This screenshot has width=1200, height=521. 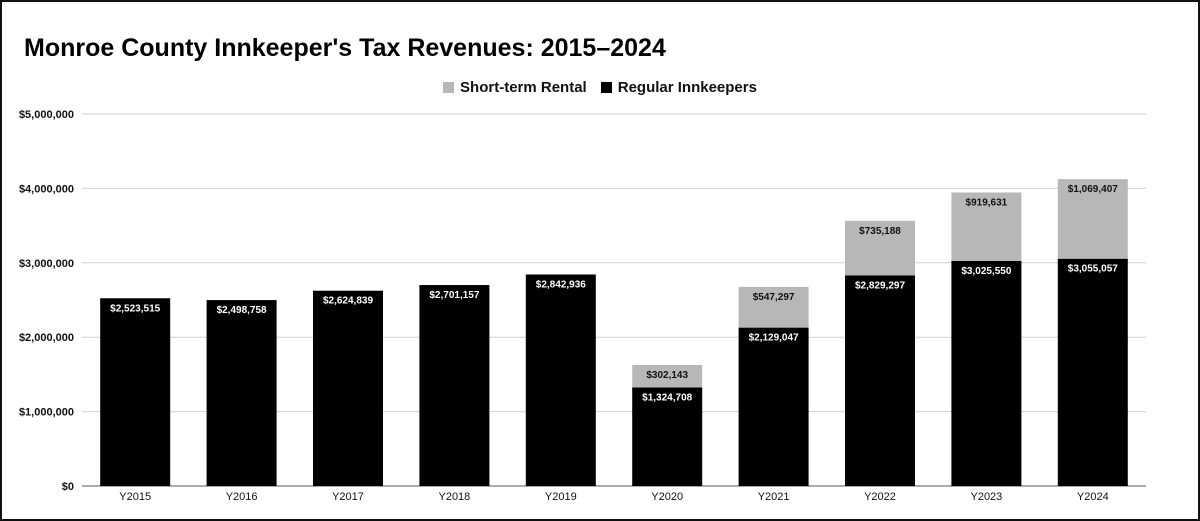 What do you see at coordinates (880, 248) in the screenshot?
I see `bar-short-term-y2022` at bounding box center [880, 248].